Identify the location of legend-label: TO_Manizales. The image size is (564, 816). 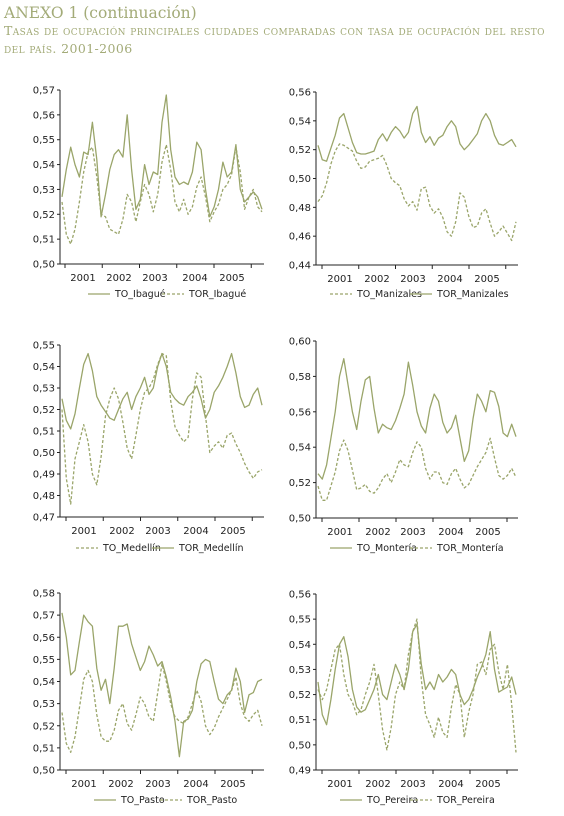
(389, 294).